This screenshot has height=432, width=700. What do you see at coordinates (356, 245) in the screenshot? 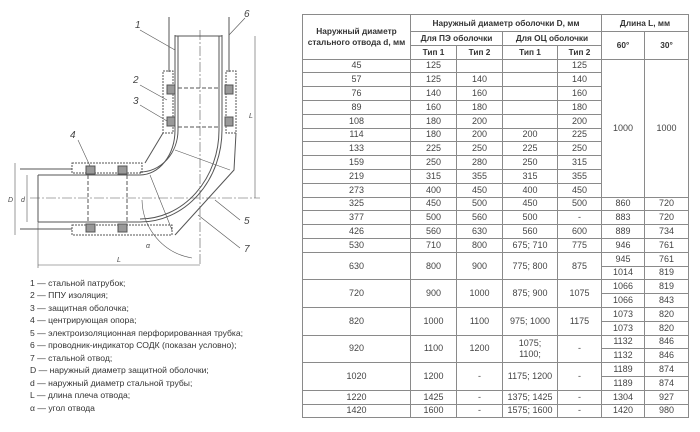
I see `cell-steel-diameter: 530` at bounding box center [356, 245].